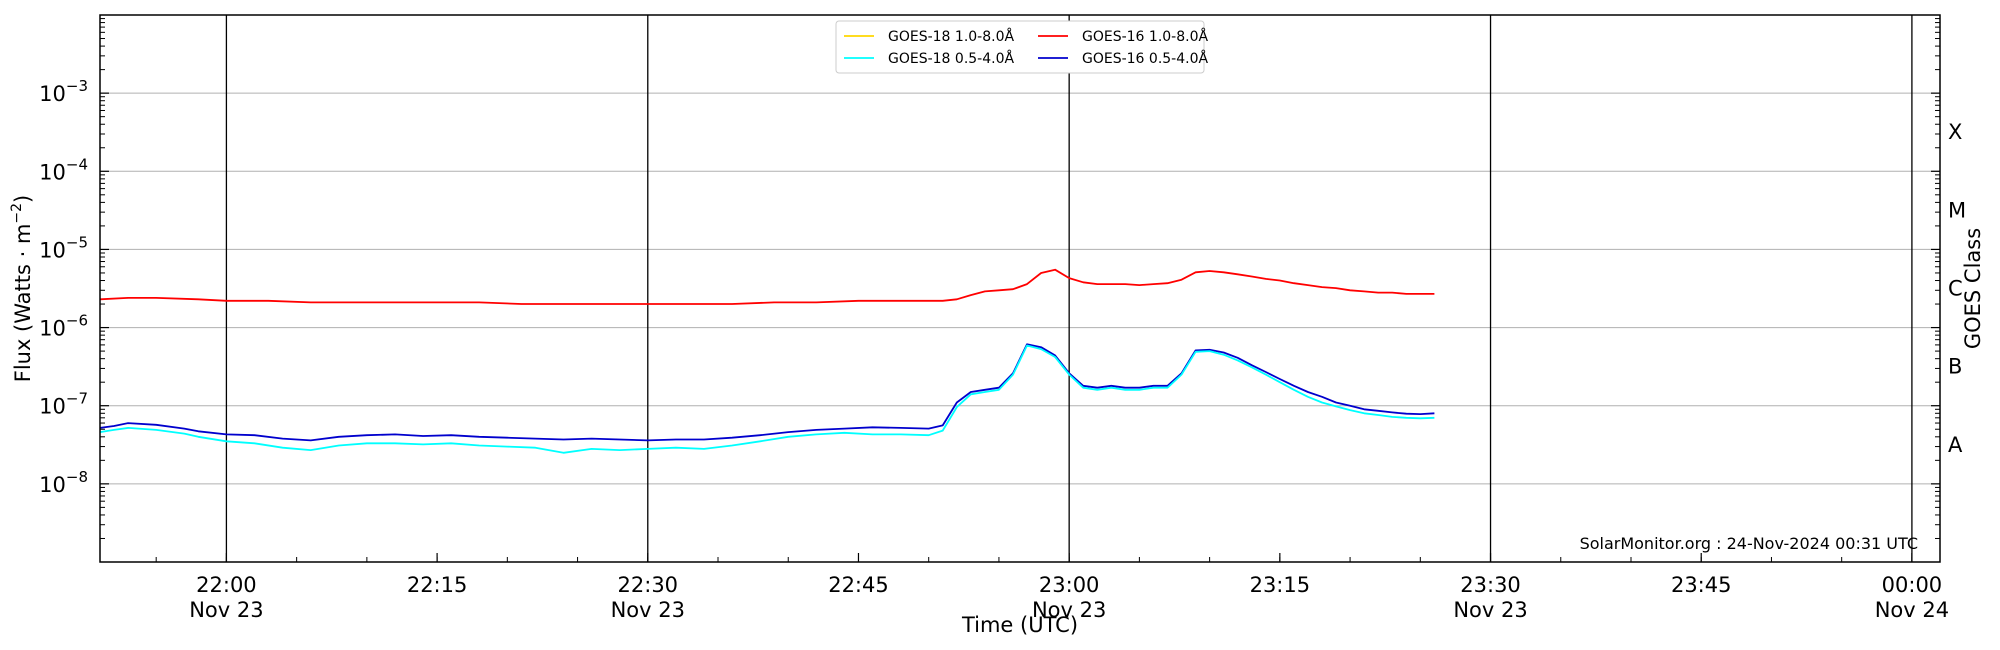 The width and height of the screenshot is (2000, 650). I want to click on y-tick-label: 10⁻⁷, so click(63, 404).